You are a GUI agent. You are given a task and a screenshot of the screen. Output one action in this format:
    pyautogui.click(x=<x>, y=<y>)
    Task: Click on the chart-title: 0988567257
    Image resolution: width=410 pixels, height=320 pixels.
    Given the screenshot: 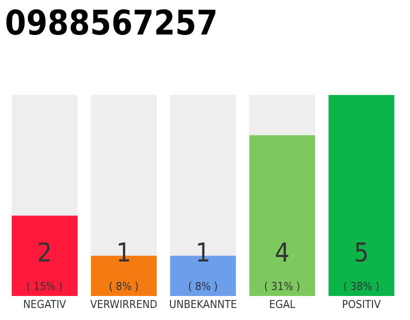 What is the action you would take?
    pyautogui.click(x=111, y=23)
    